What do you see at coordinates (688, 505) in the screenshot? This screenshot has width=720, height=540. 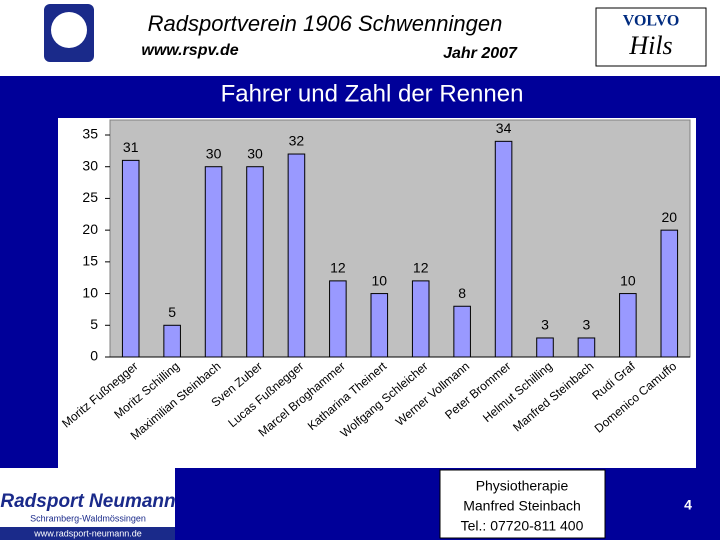 I see `page-number: 4` at bounding box center [688, 505].